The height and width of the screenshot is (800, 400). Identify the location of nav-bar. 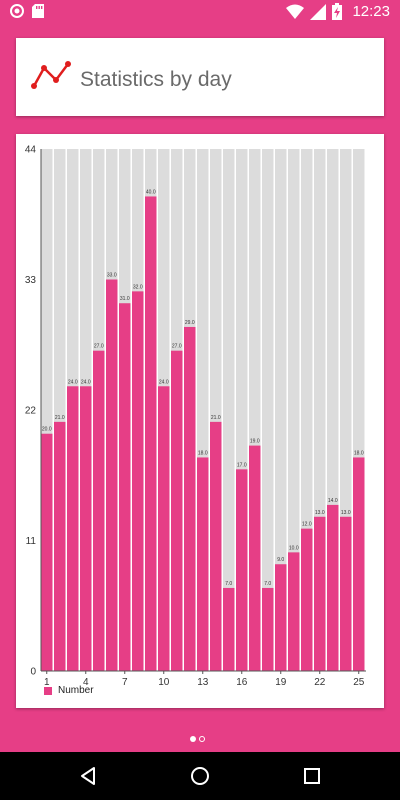
(200, 776).